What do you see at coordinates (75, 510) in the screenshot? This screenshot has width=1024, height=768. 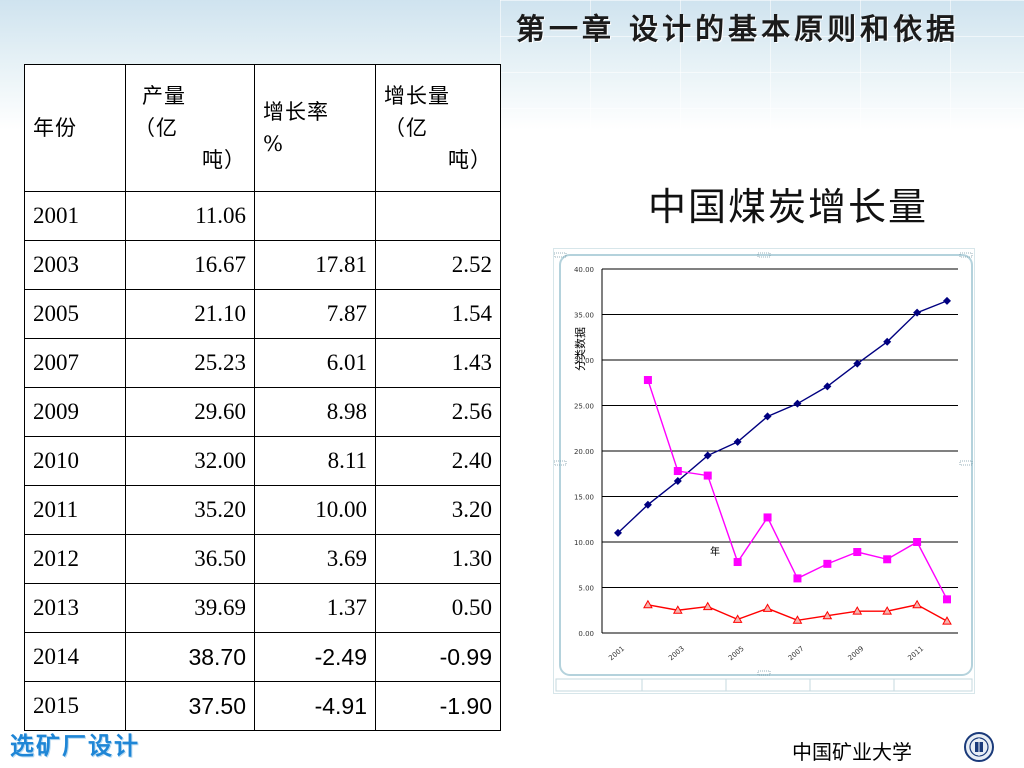 I see `cell-year: 2011` at bounding box center [75, 510].